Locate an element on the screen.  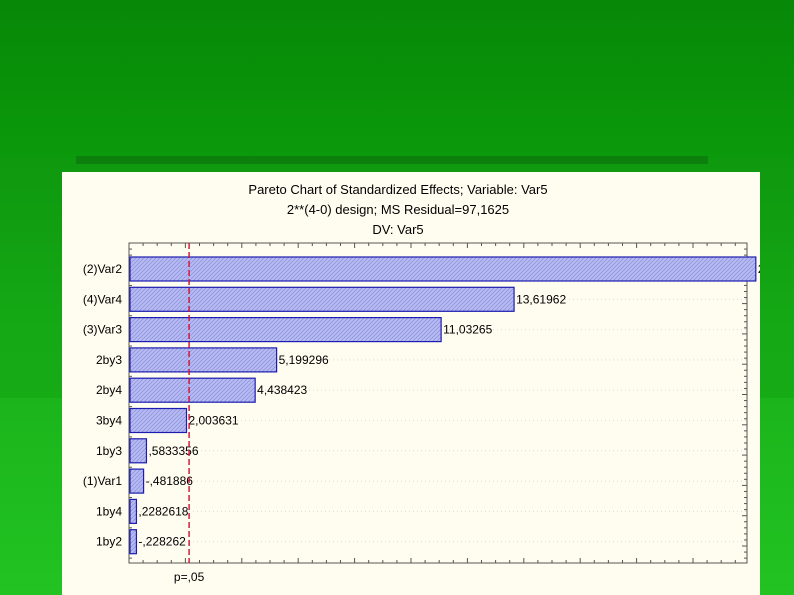
data-label: ,5833356 is located at coordinates (173, 451).